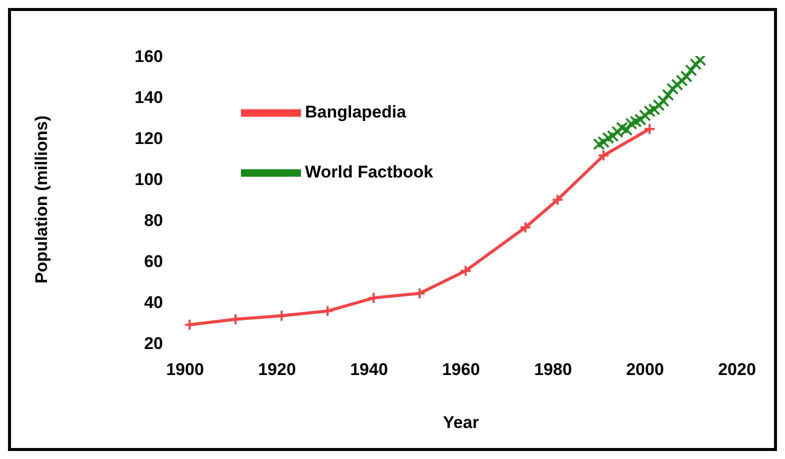  What do you see at coordinates (461, 422) in the screenshot?
I see `x-axis-title: Year` at bounding box center [461, 422].